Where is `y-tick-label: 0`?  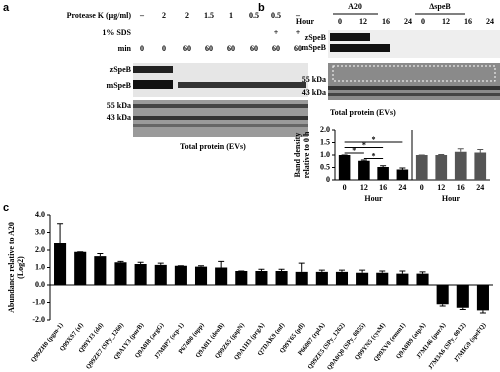
y-tick-label: 0 is located at coordinates (328, 179).